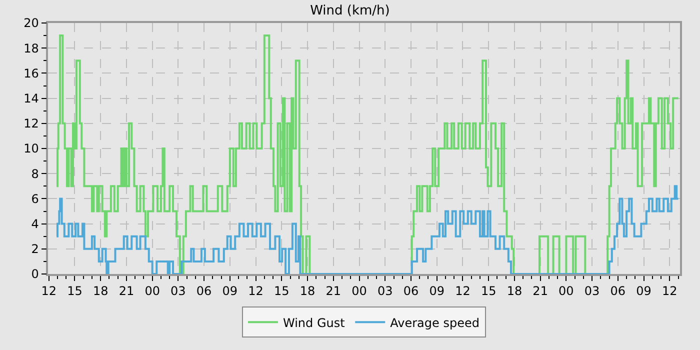 This screenshot has height=350, width=700. Describe the element at coordinates (35, 173) in the screenshot. I see `y-tick-label: 8` at that location.